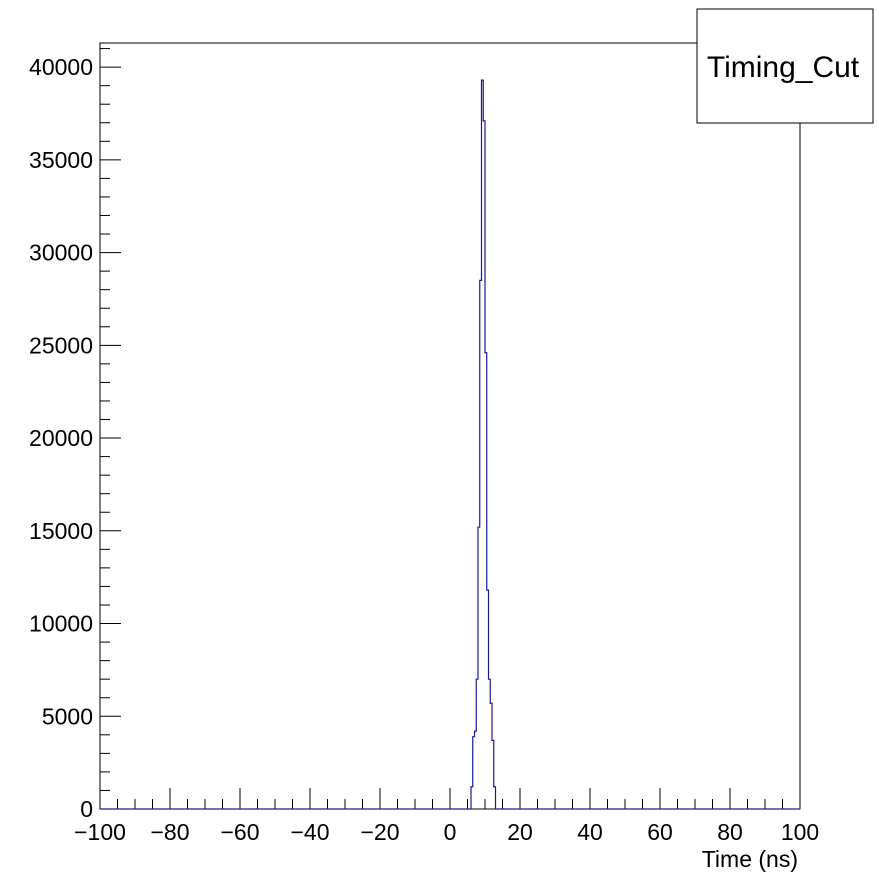 The height and width of the screenshot is (876, 879). What do you see at coordinates (100, 832) in the screenshot?
I see `x-tick-label: −100` at bounding box center [100, 832].